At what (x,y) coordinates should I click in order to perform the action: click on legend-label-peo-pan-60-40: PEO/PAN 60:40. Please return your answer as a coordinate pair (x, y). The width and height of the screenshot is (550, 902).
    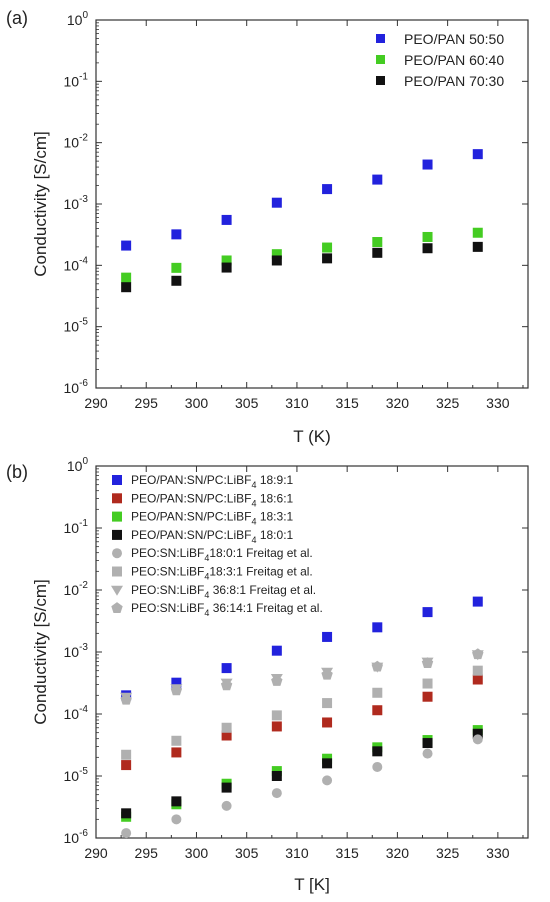
    Looking at the image, I should click on (454, 60).